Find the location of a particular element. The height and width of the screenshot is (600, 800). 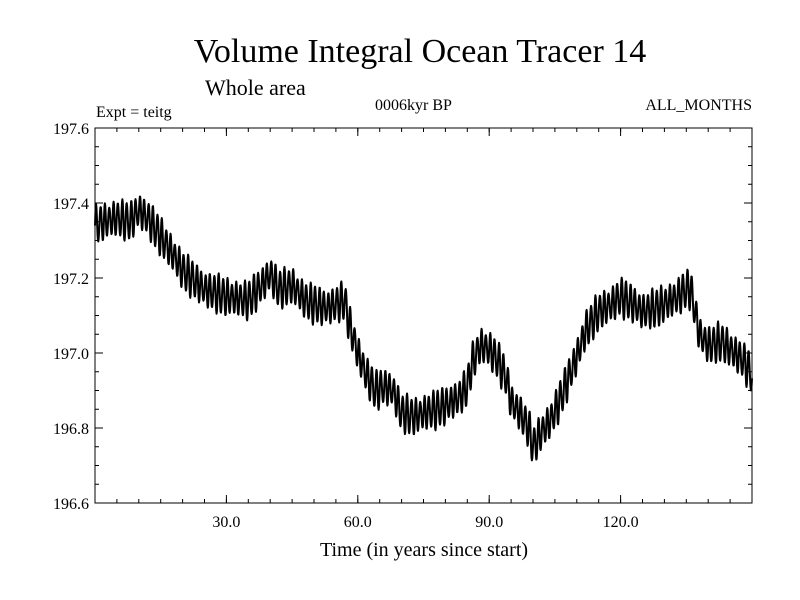

x-axis-label: Time (in years since start) is located at coordinates (424, 550).